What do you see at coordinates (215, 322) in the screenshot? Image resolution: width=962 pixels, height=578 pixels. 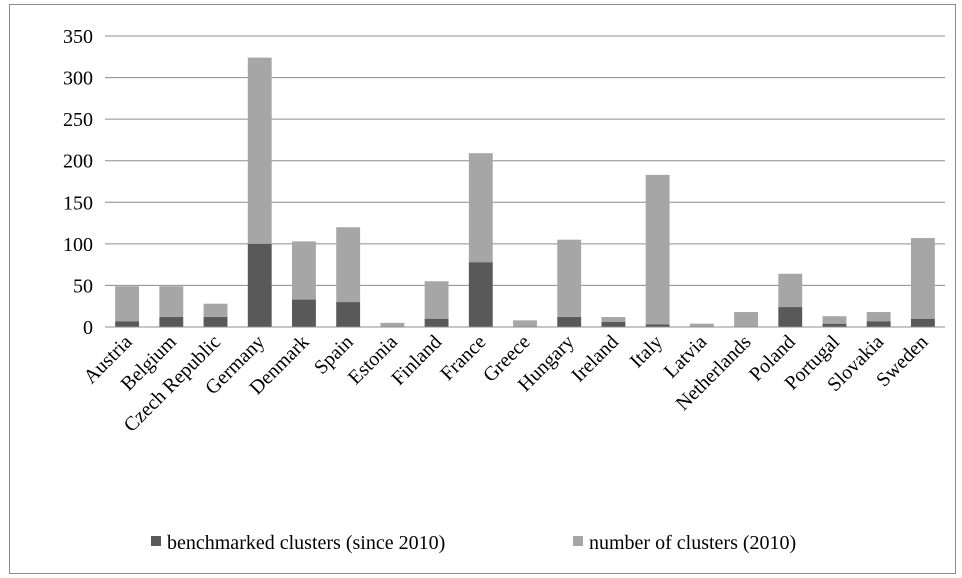 I see `bar-benchmarked-czech-republic` at bounding box center [215, 322].